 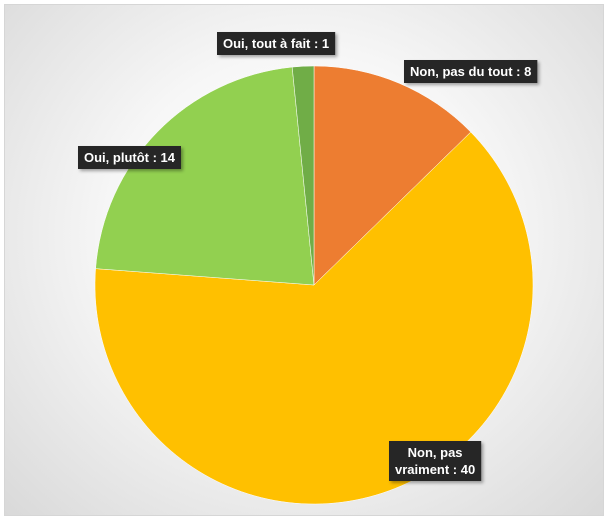 I want to click on data-label-text: Non, pas du tout : 8, so click(x=470, y=71).